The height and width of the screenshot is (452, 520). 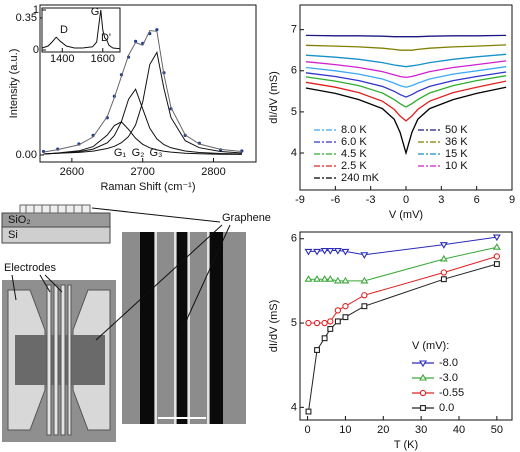 What do you see at coordinates (155, 153) in the screenshot?
I see `annotation: G₃` at bounding box center [155, 153].